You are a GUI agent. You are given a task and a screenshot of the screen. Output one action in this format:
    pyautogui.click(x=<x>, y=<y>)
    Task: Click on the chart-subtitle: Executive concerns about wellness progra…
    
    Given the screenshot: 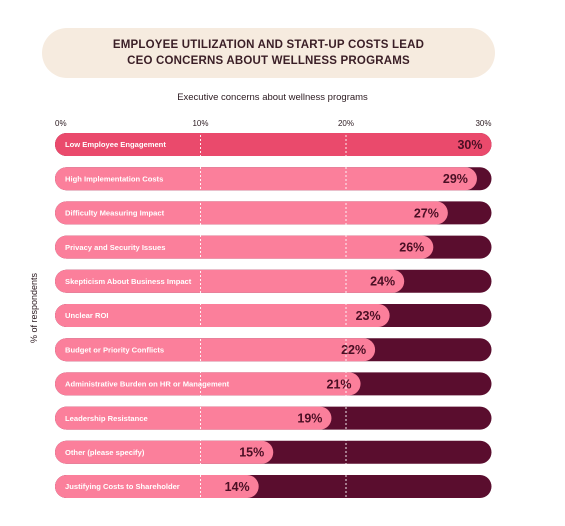 What is the action you would take?
    pyautogui.click(x=272, y=97)
    